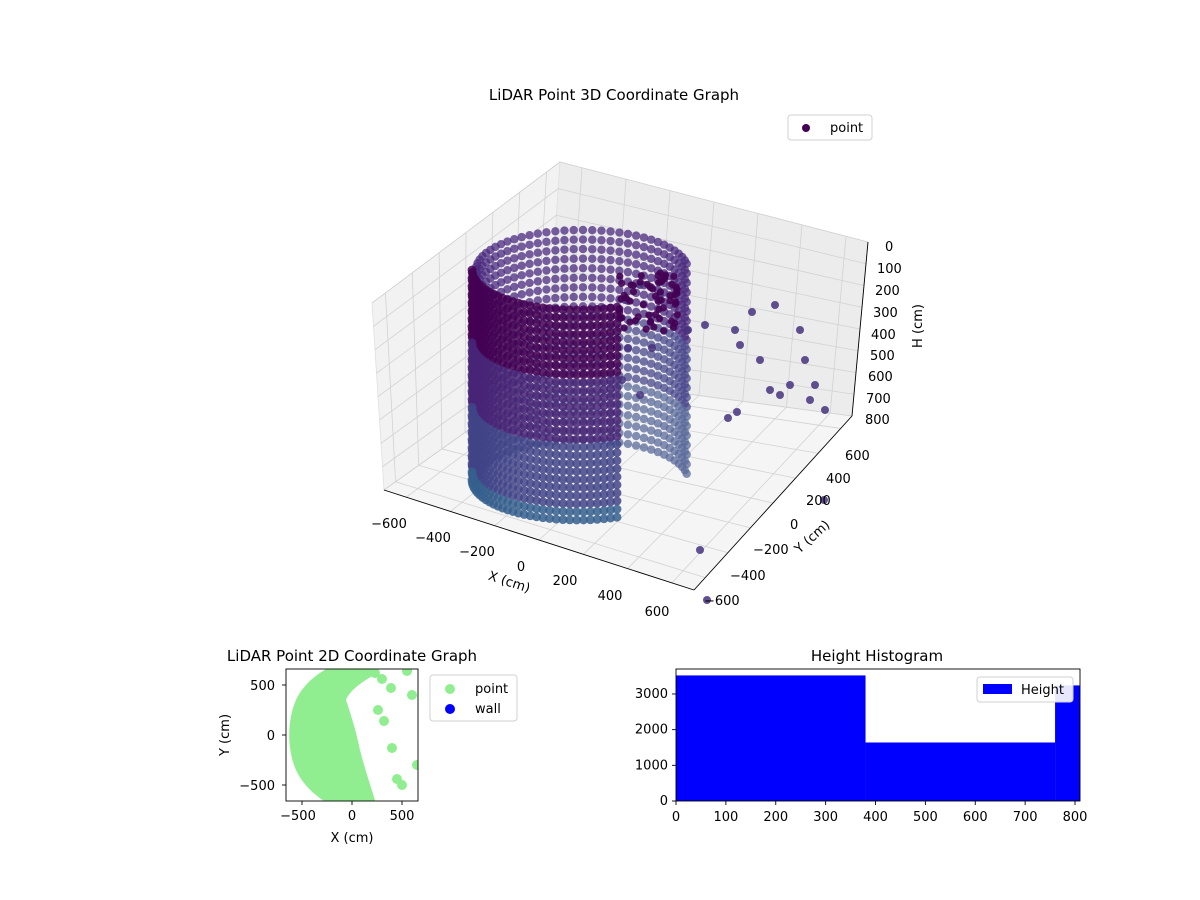 Image resolution: width=1200 pixels, height=900 pixels. What do you see at coordinates (257, 736) in the screenshot?
I see `y-axis-2d-ticks: −500 0 500` at bounding box center [257, 736].